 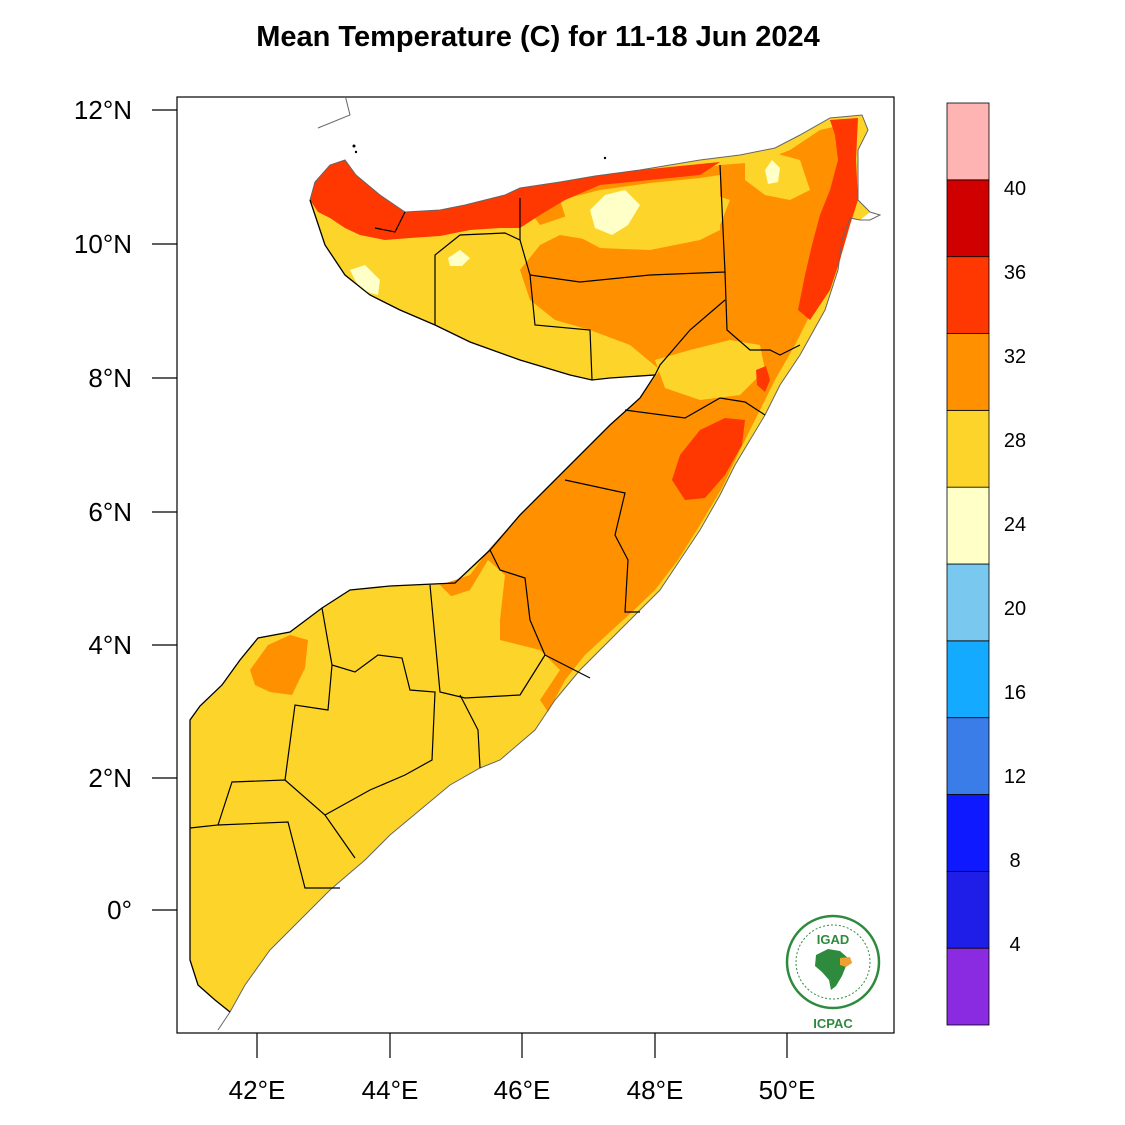 I want to click on coast-islands, so click(x=479, y=152).